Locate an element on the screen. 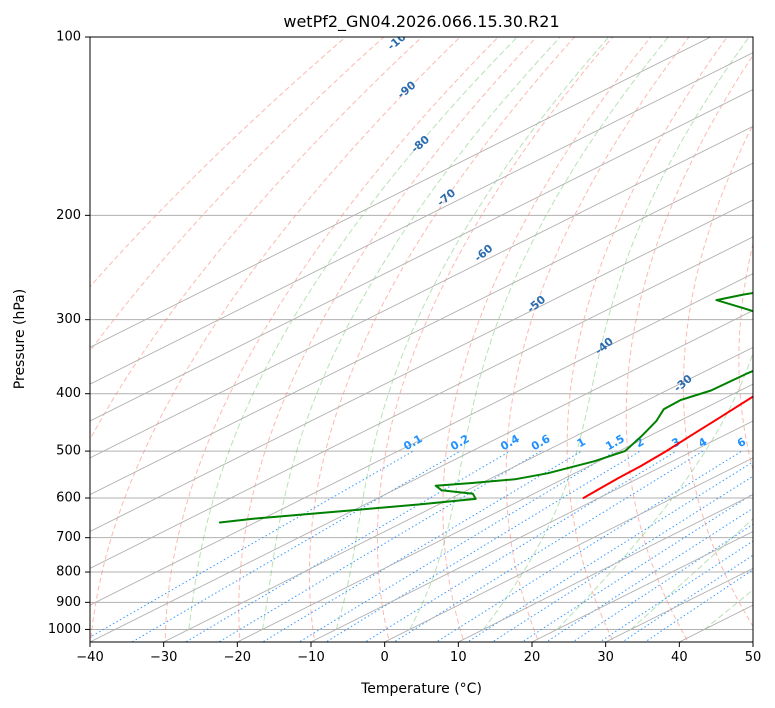 The width and height of the screenshot is (775, 708). y-tick-label: 300 is located at coordinates (68, 319).